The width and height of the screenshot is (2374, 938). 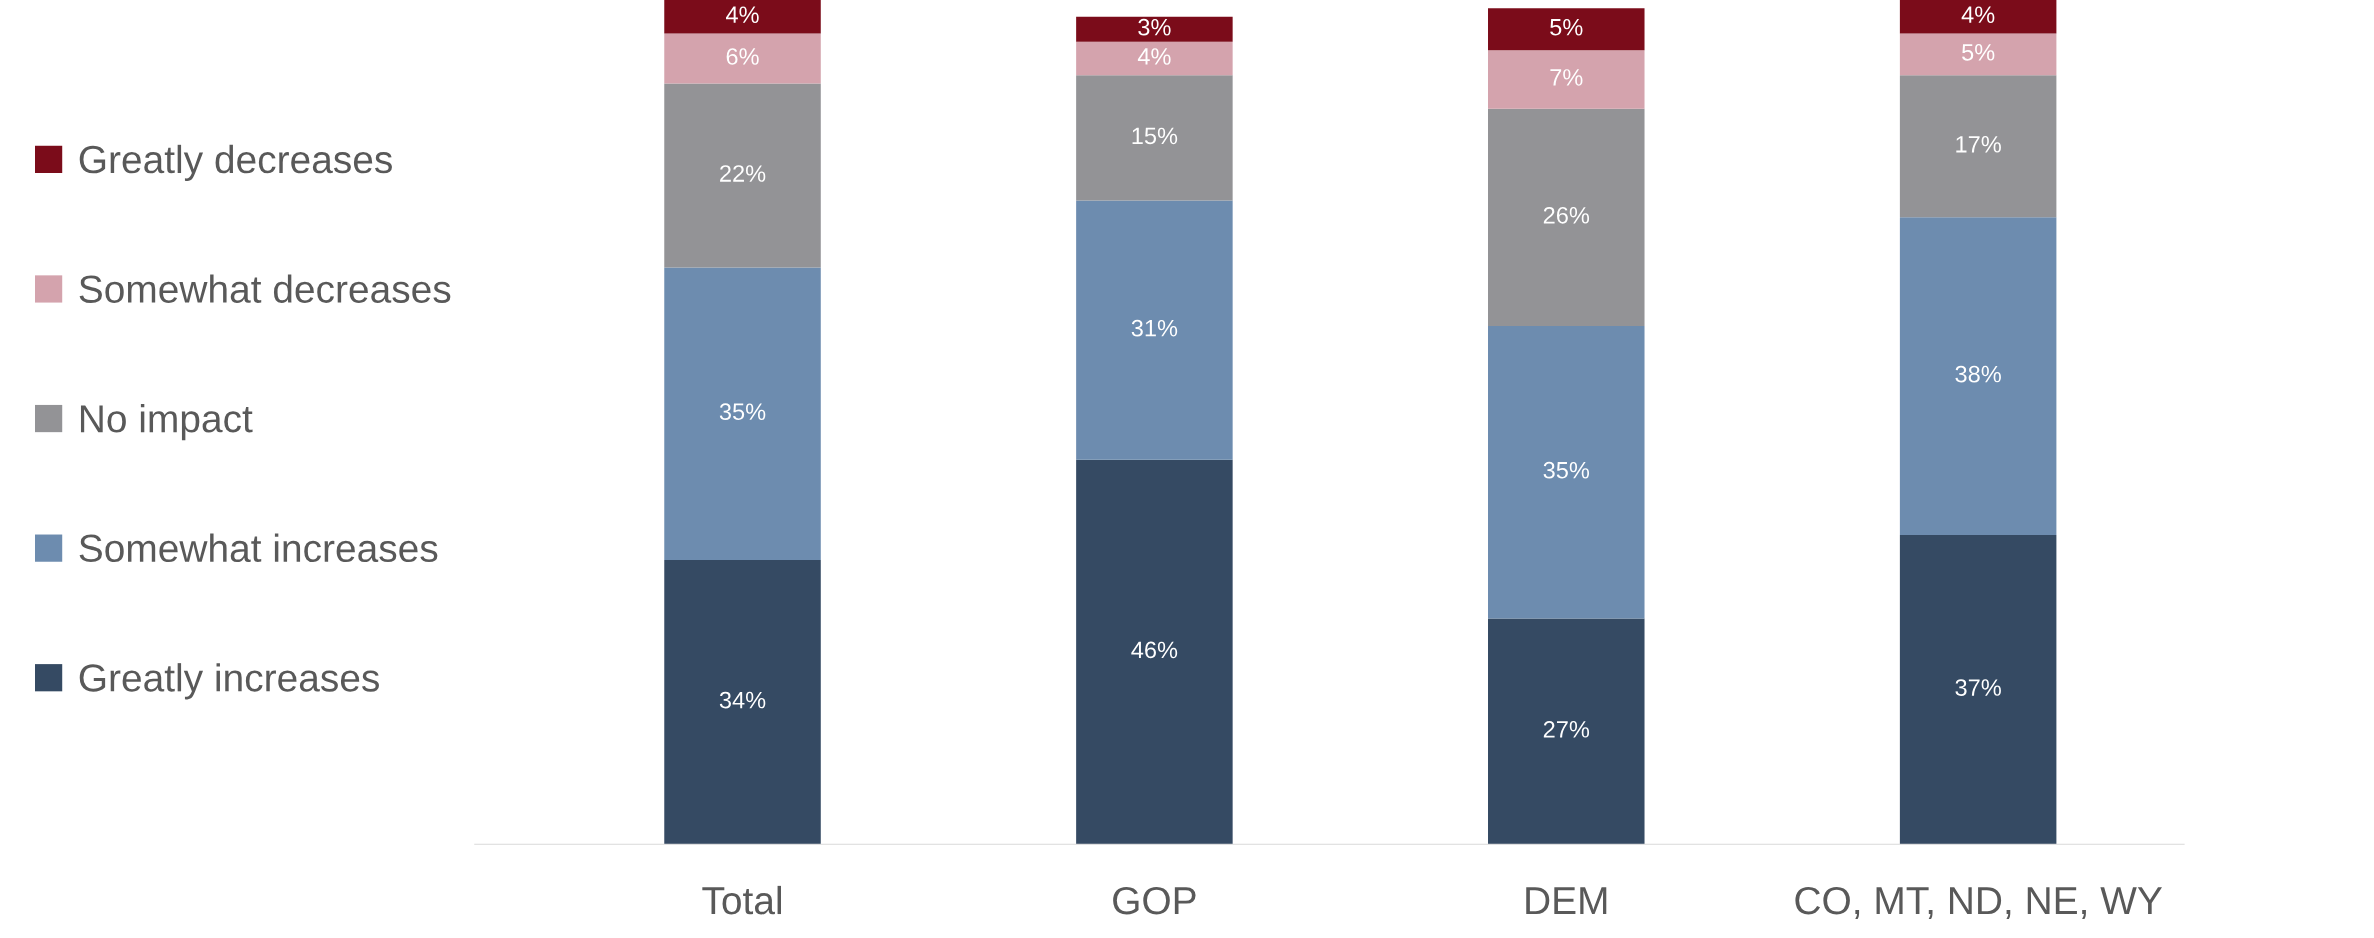 I want to click on x-tick-label: DEM, so click(x=1566, y=901).